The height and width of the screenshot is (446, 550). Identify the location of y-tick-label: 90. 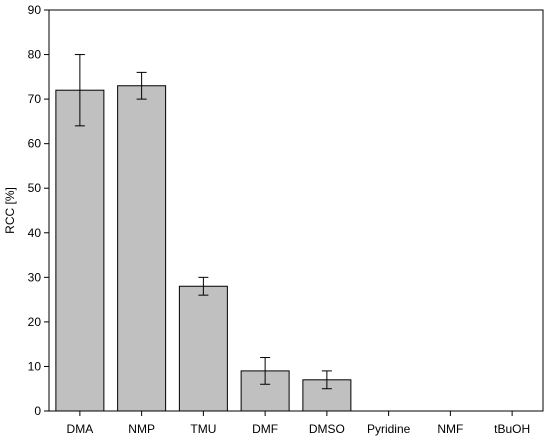
(35, 10).